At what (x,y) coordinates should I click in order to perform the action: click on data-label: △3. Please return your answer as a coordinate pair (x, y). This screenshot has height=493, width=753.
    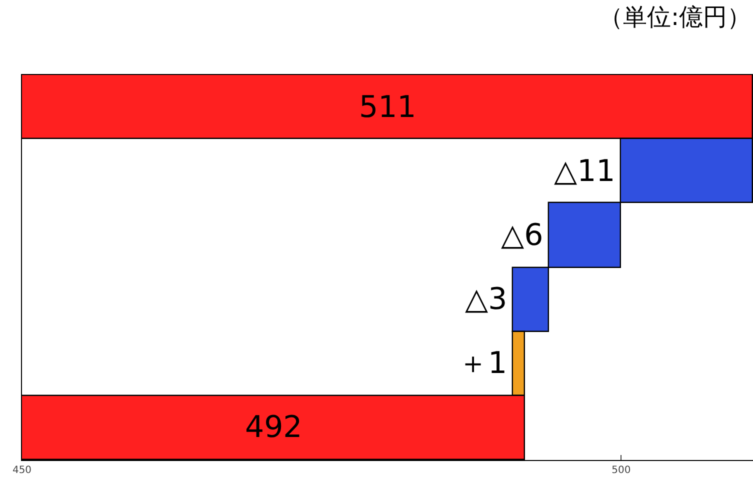
    Looking at the image, I should click on (486, 299).